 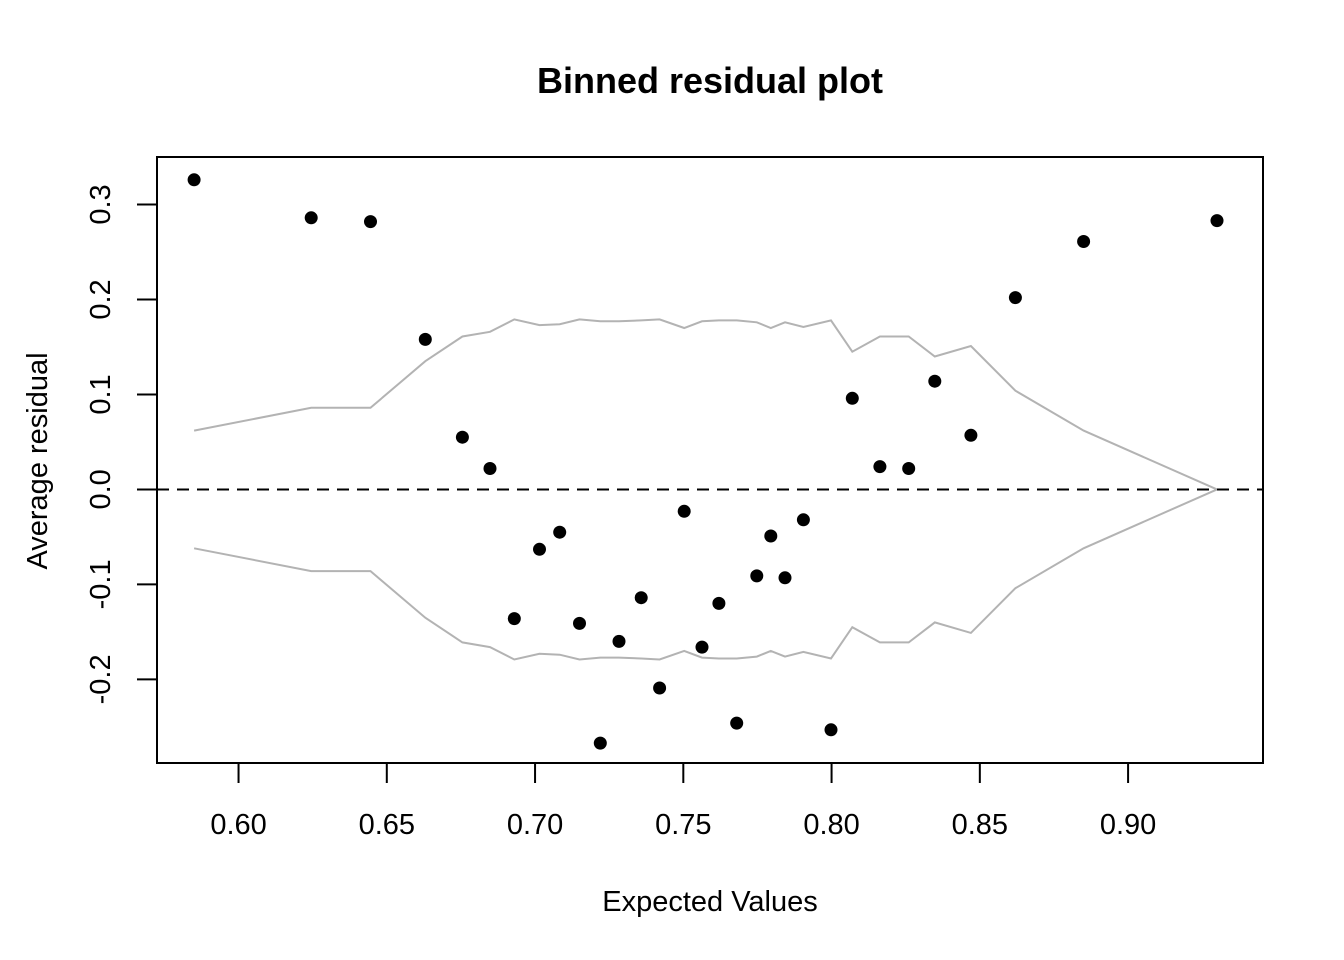 I want to click on y-tick-label: 0.0, so click(x=101, y=489).